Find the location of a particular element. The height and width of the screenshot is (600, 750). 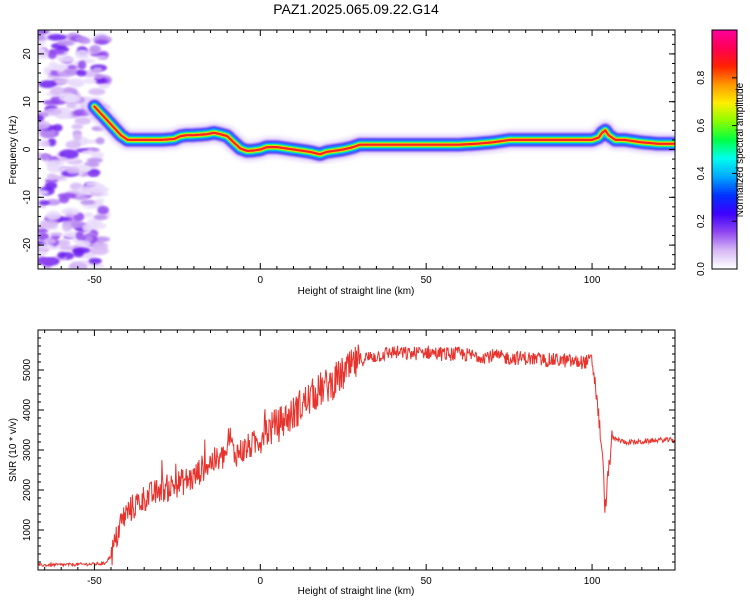

bottom-x-axis-label: Height of straight line (km) is located at coordinates (356, 591).